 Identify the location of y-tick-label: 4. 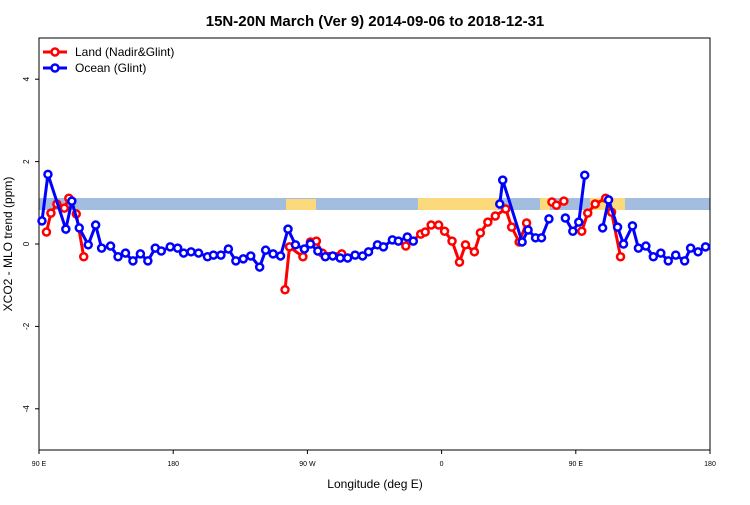
(26, 78).